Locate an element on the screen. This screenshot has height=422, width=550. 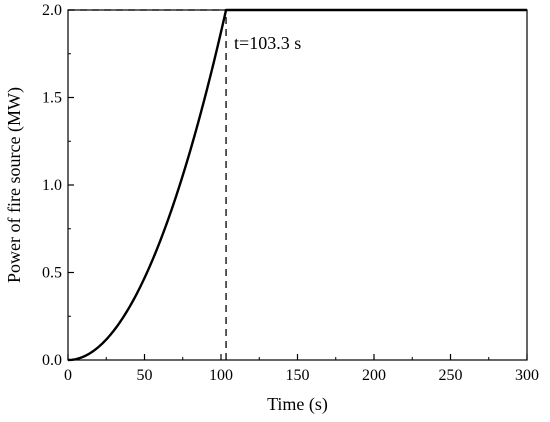
x-axis-ticks: 0 50 100 150 200 250 300 is located at coordinates (301, 369).